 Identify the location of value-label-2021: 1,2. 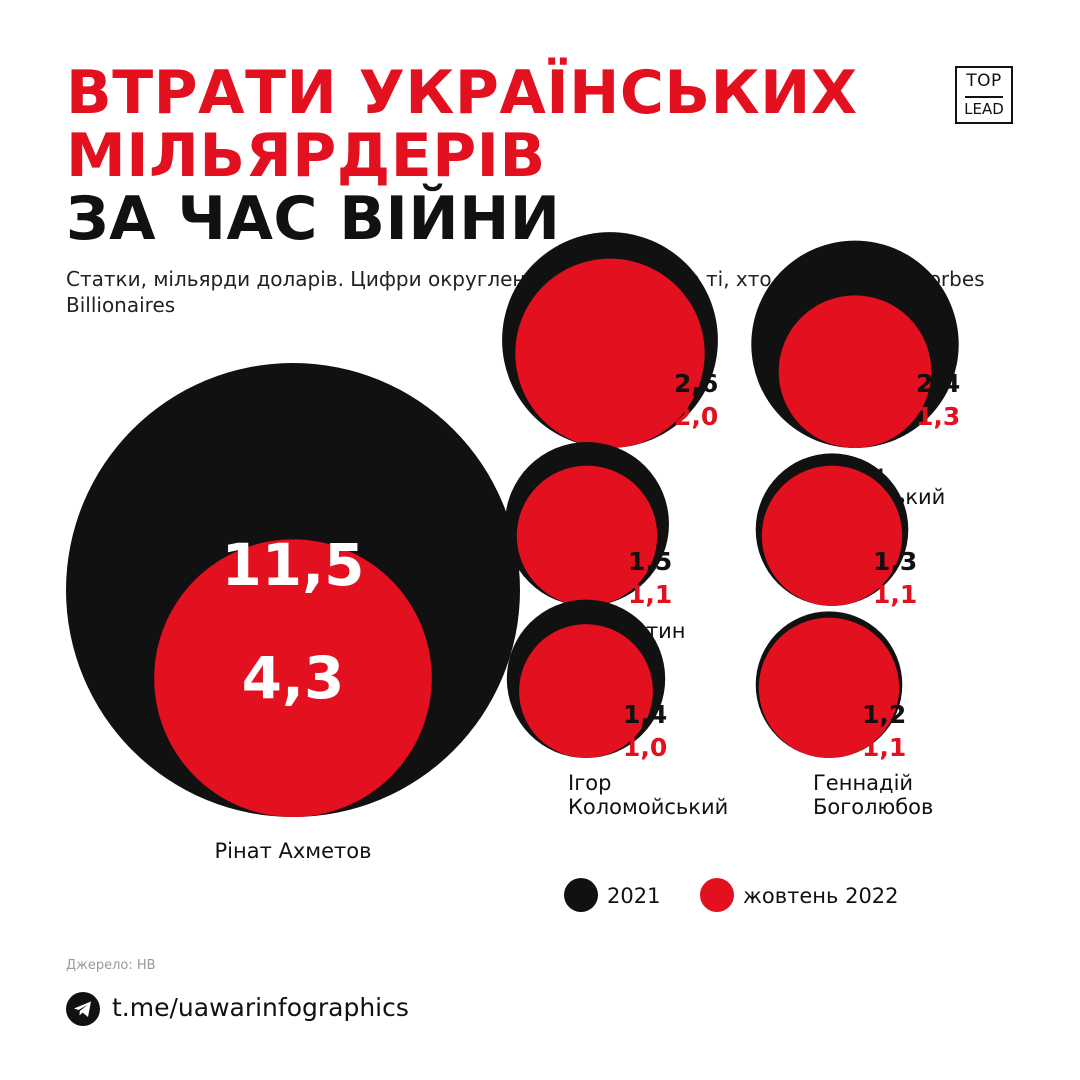
(884, 714).